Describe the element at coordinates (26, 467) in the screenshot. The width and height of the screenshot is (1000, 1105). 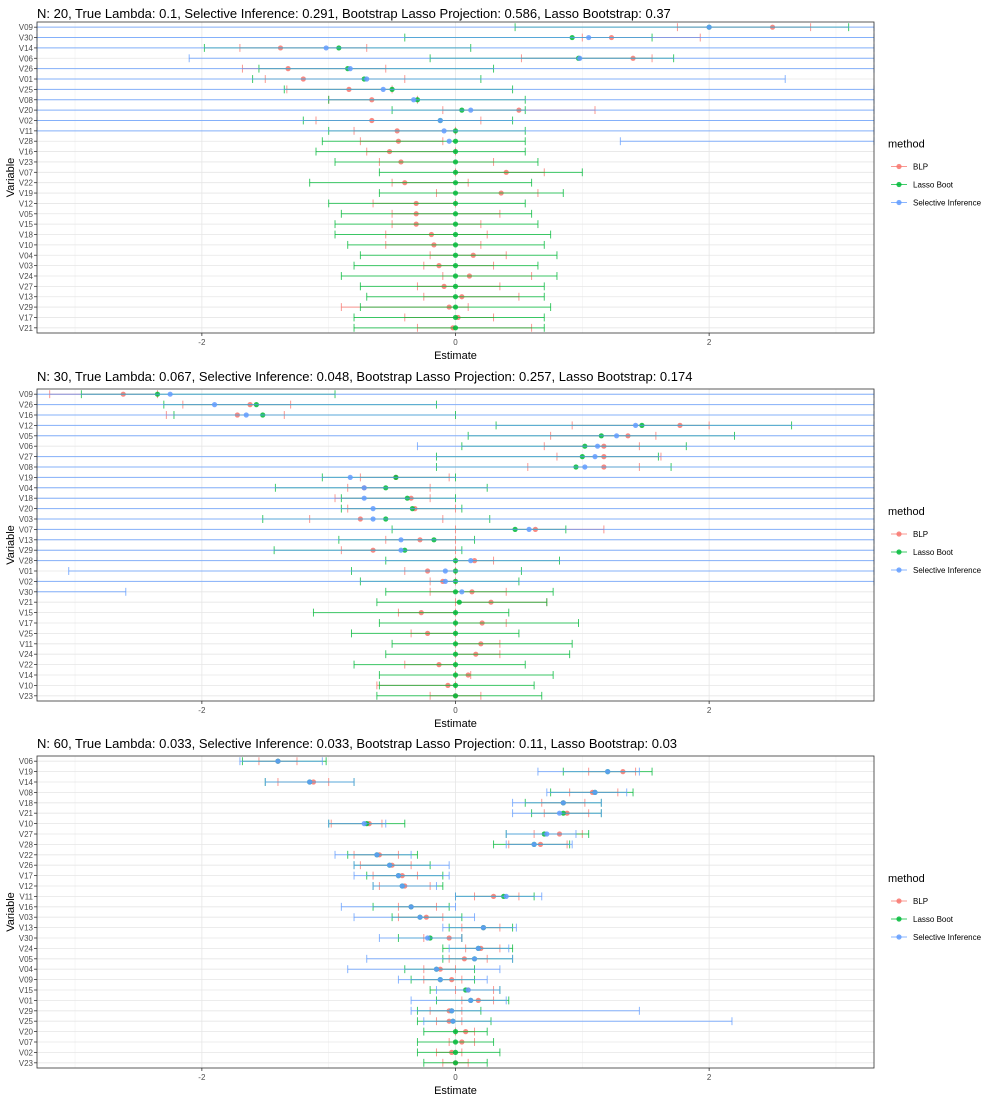
I see `y-tick-label: V08` at that location.